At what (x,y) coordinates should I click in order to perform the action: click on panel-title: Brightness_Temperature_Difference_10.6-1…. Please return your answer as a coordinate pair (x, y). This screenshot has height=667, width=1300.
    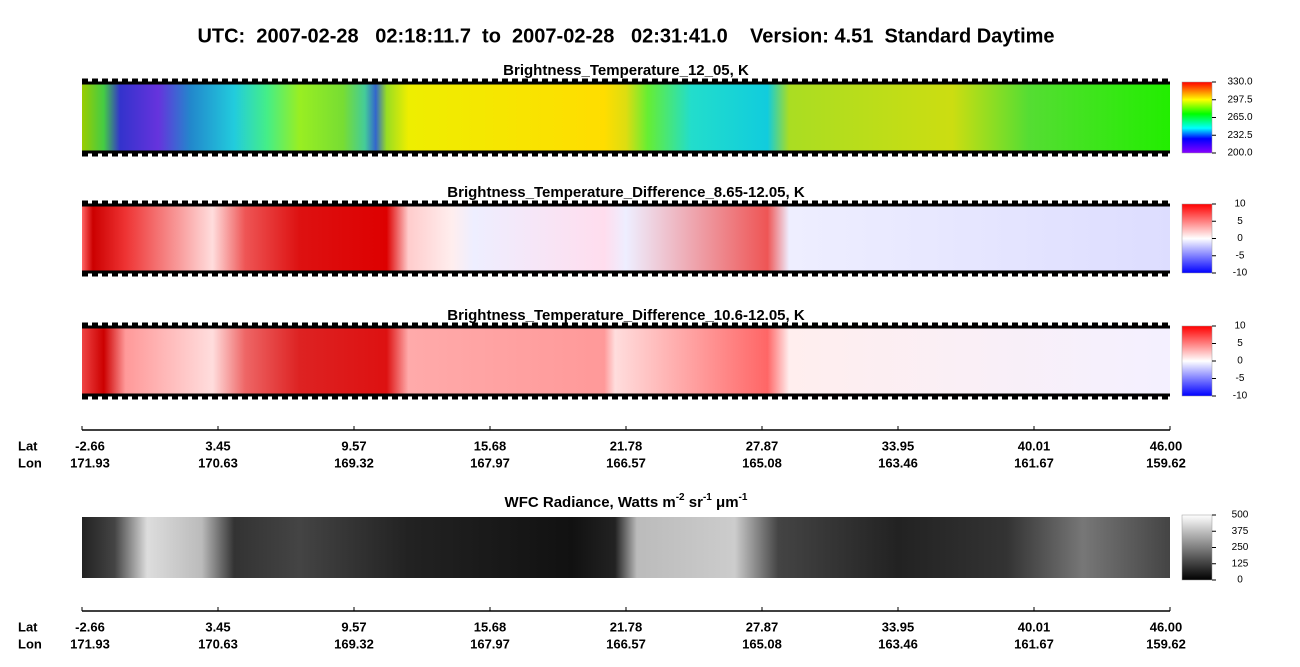
    Looking at the image, I should click on (626, 315).